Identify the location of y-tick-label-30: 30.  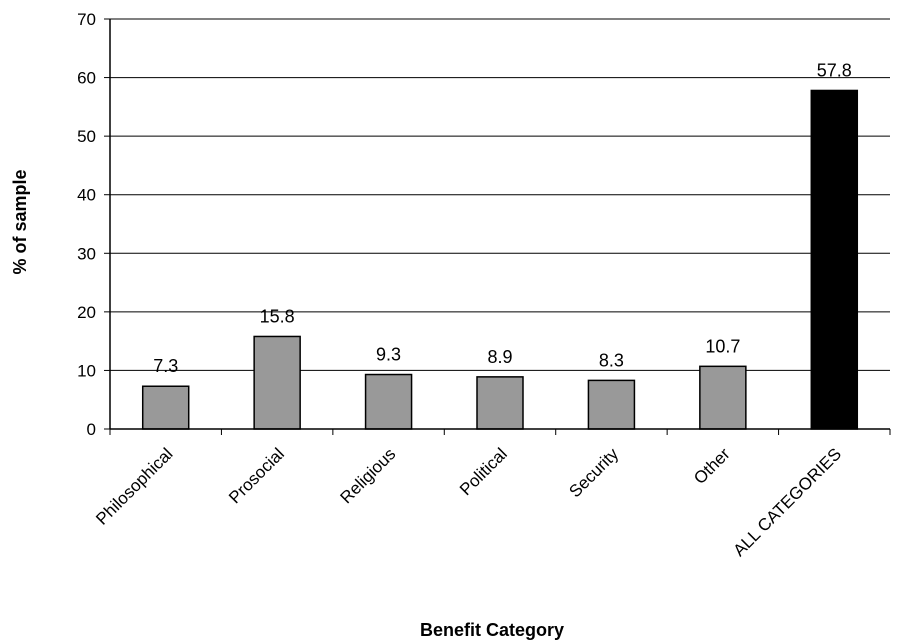
(86, 253).